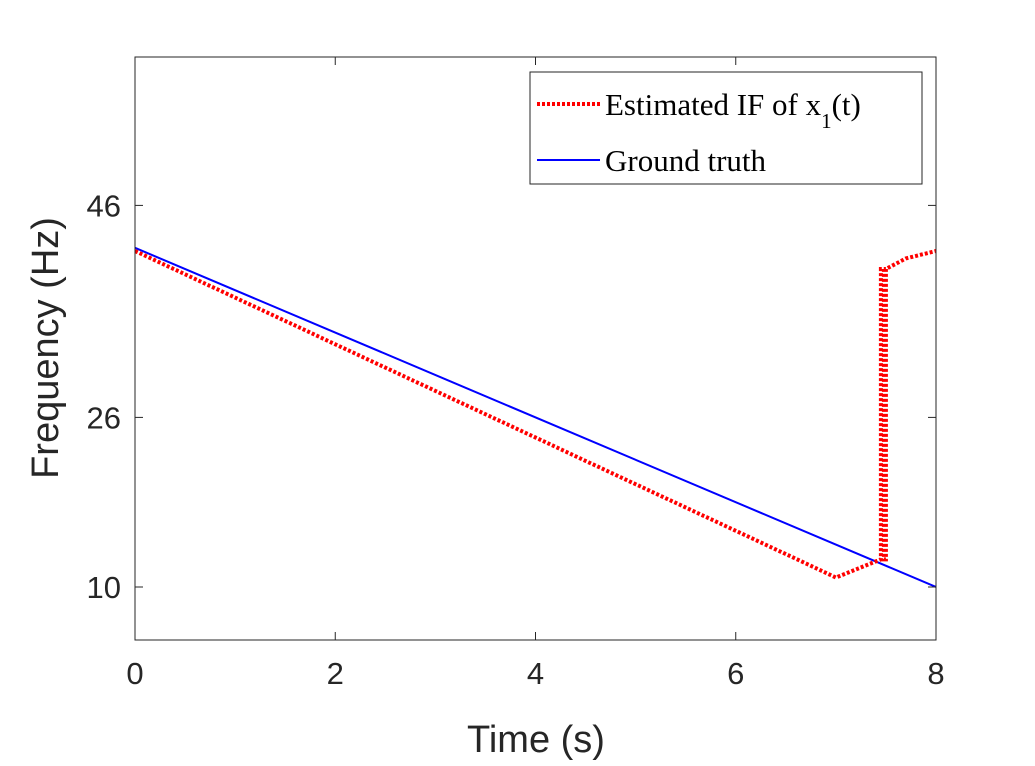 Image resolution: width=1035 pixels, height=766 pixels. What do you see at coordinates (713, 104) in the screenshot?
I see `legend-label-estimated-prefix: Estimated IF of x` at bounding box center [713, 104].